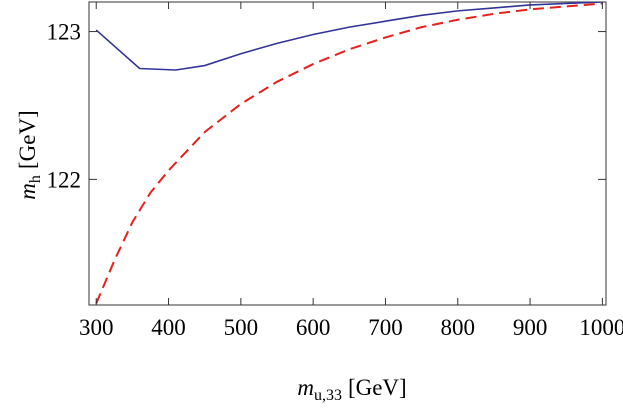 This screenshot has width=623, height=417. Describe the element at coordinates (349, 36) in the screenshot. I see `series-line-solid` at that location.